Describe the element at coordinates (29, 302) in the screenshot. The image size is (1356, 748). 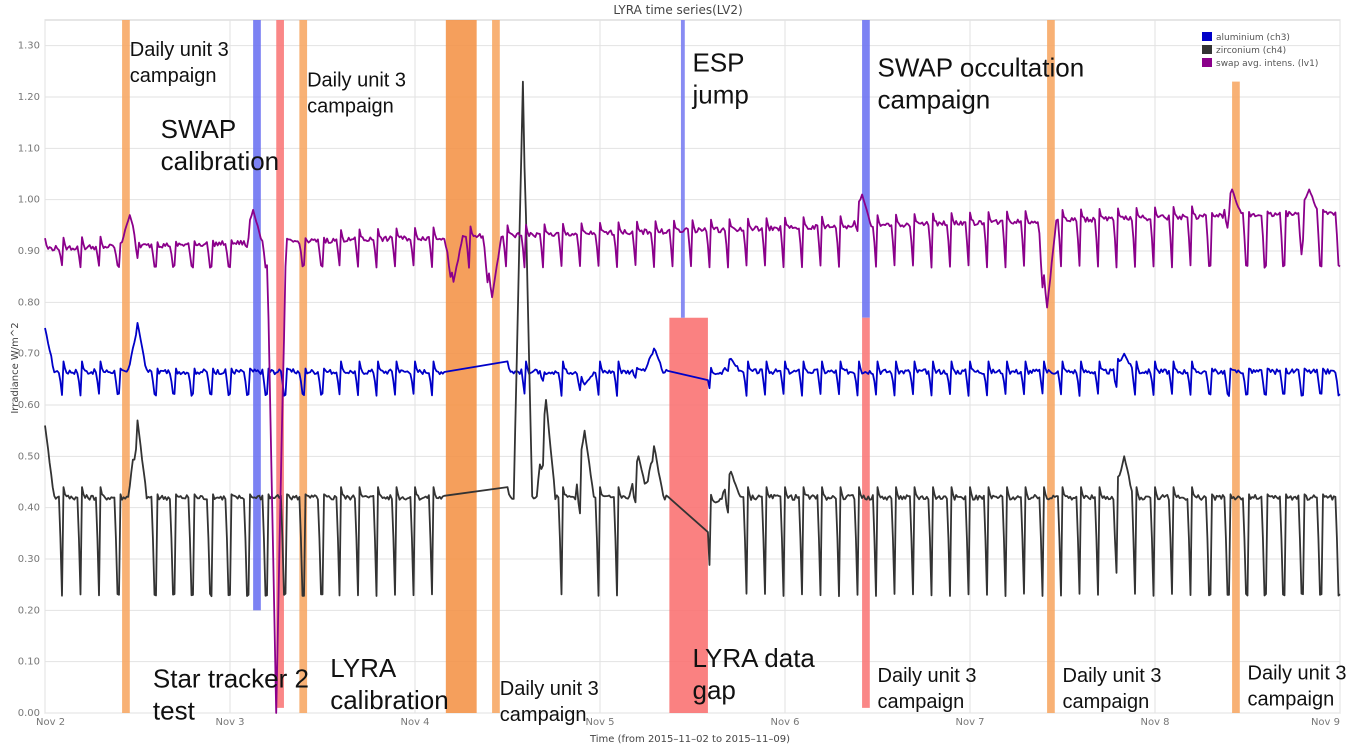
I see `y-tick-label: 0.80` at that location.